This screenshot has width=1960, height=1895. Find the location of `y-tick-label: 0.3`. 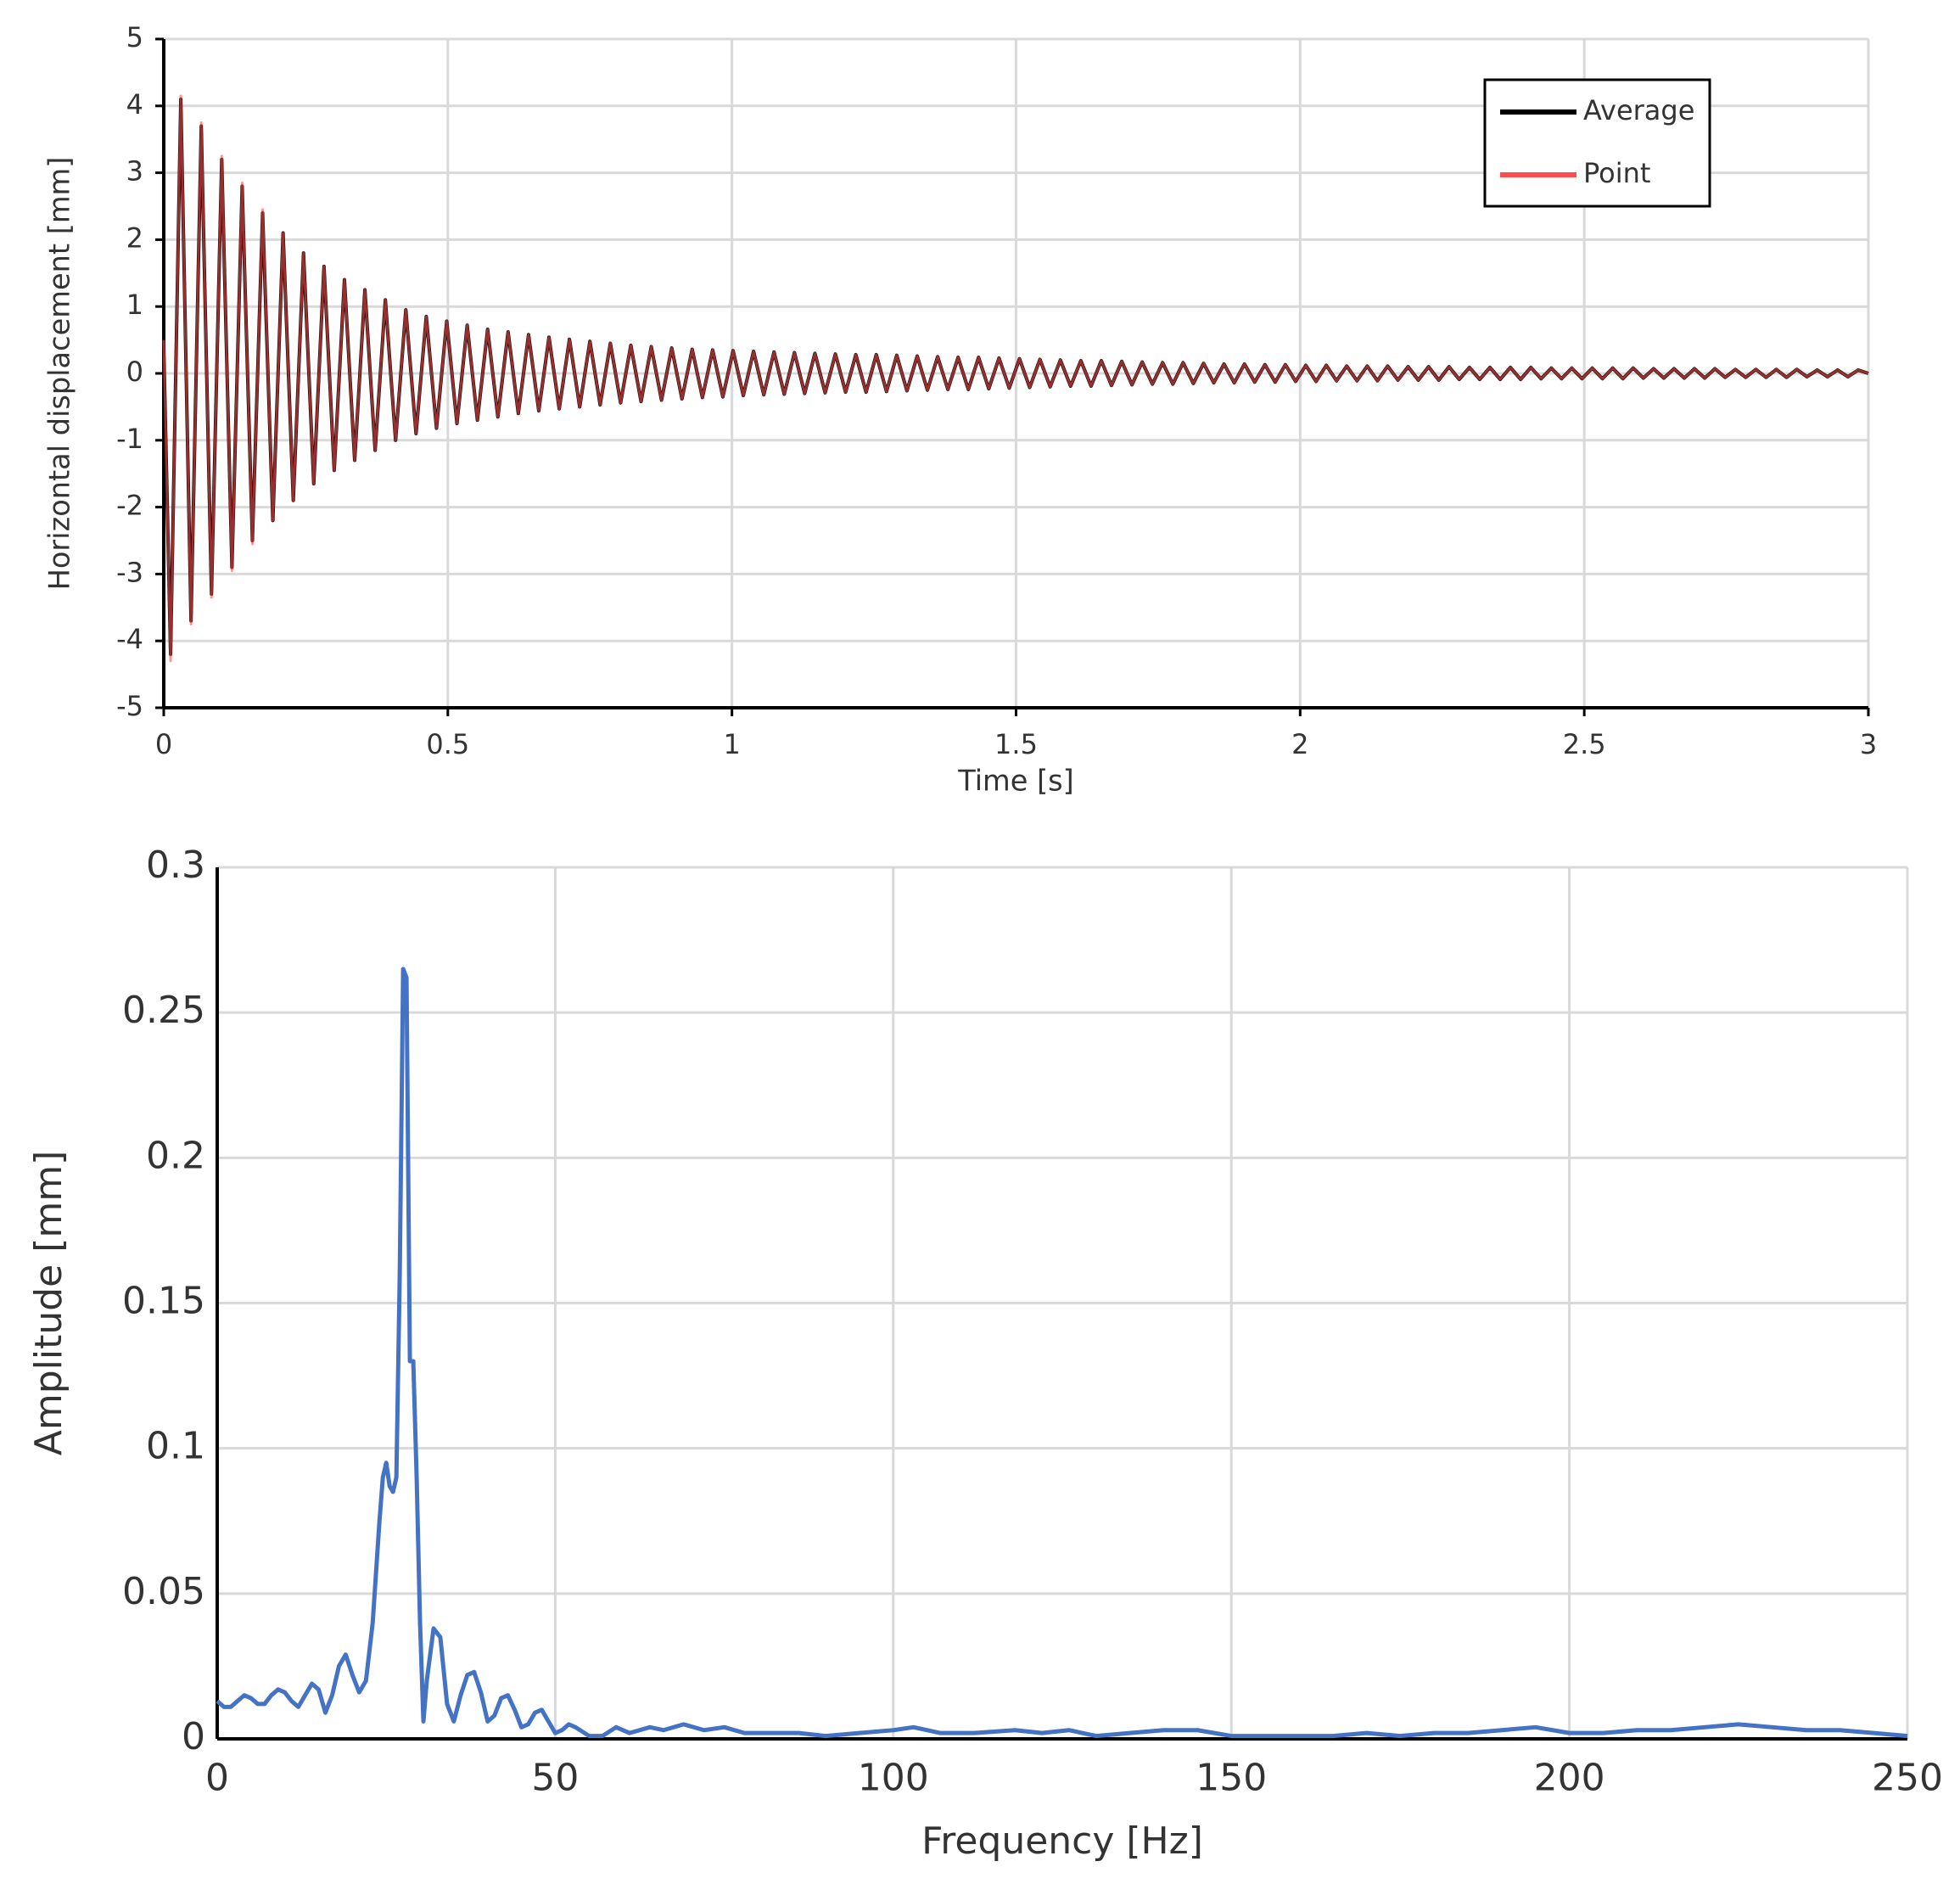

y-tick-label: 0.3 is located at coordinates (175, 865).